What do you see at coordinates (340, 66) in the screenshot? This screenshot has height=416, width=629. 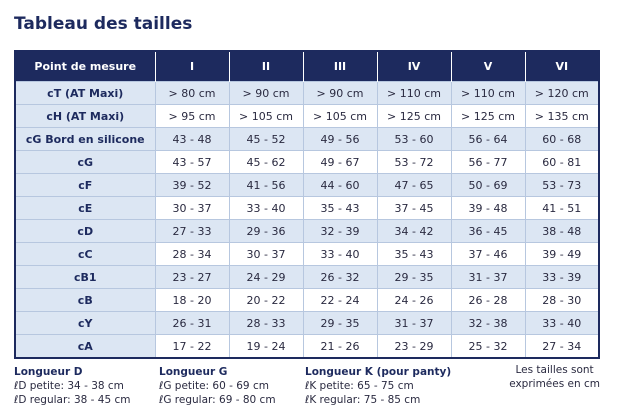 I see `column-header: III` at bounding box center [340, 66].